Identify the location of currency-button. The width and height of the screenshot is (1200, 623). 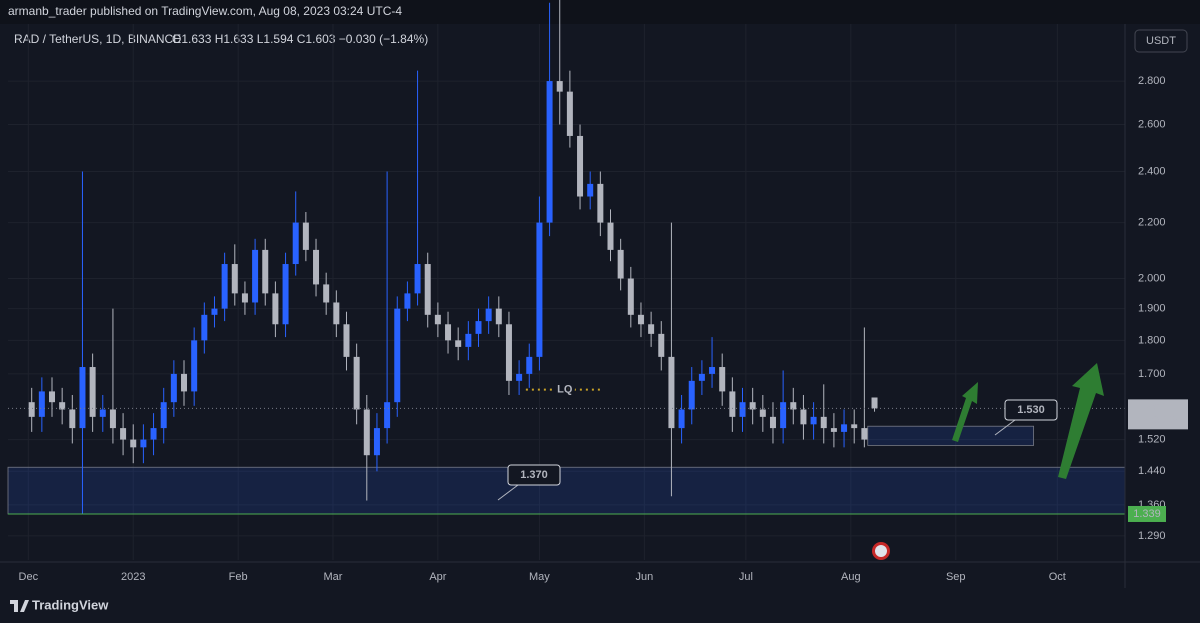
(1161, 41).